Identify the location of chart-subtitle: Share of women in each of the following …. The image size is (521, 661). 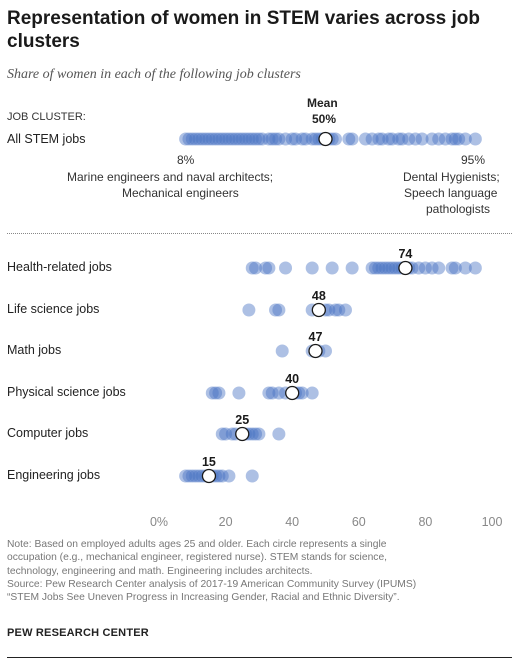
(154, 74).